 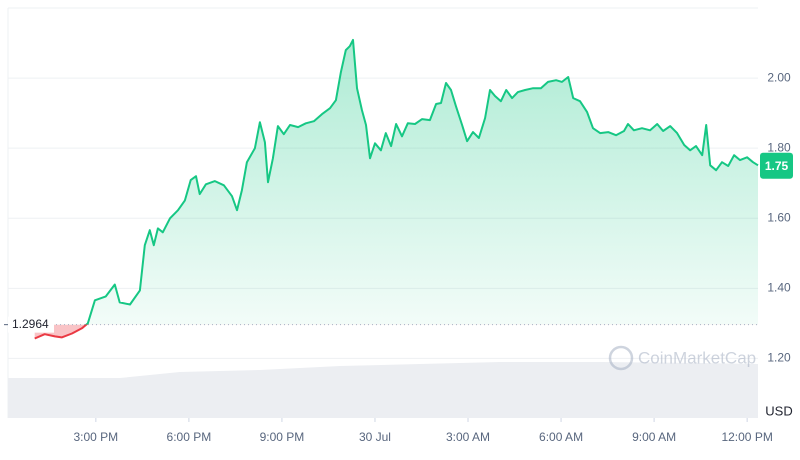 I want to click on x-tick-label: 9:00 AM, so click(x=654, y=437).